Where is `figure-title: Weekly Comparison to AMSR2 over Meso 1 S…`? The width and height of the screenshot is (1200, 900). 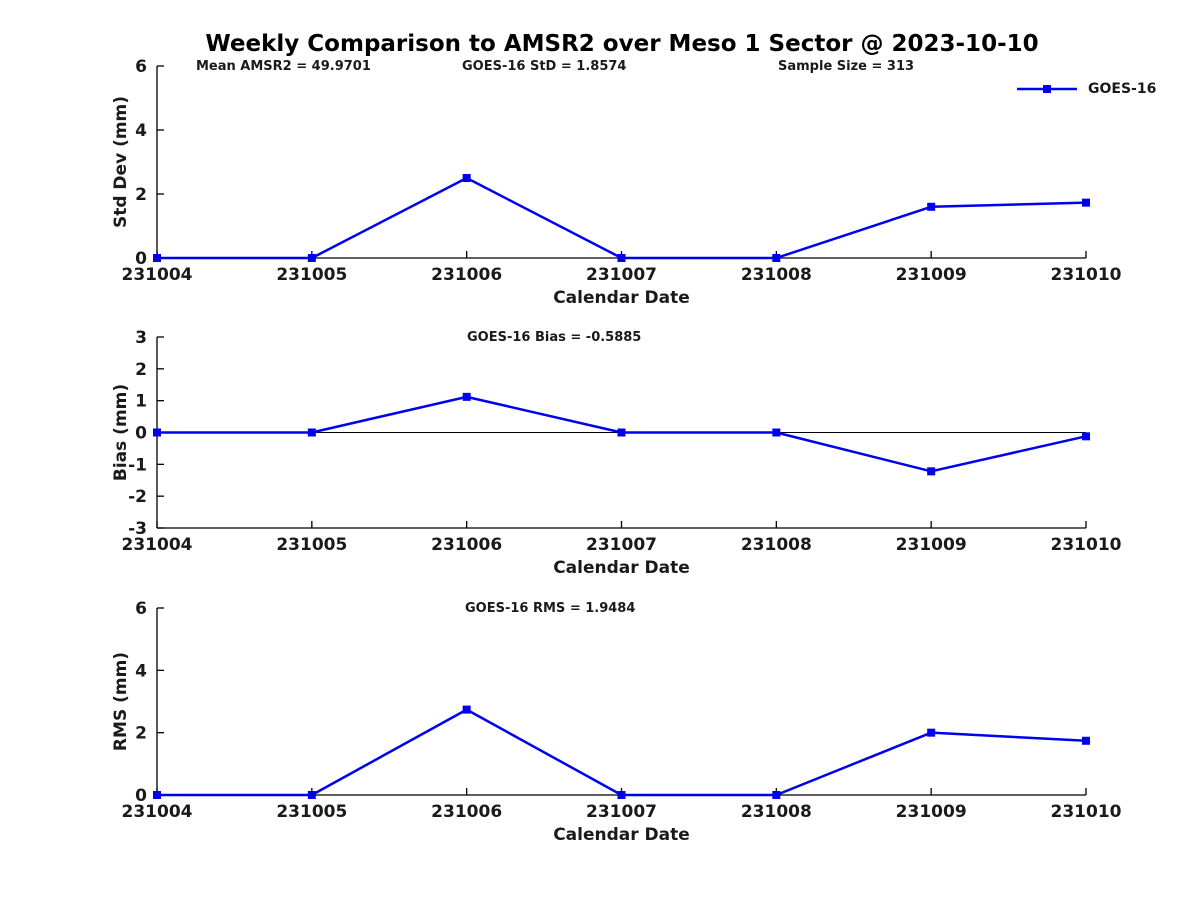
figure-title: Weekly Comparison to AMSR2 over Meso 1 S… is located at coordinates (622, 44).